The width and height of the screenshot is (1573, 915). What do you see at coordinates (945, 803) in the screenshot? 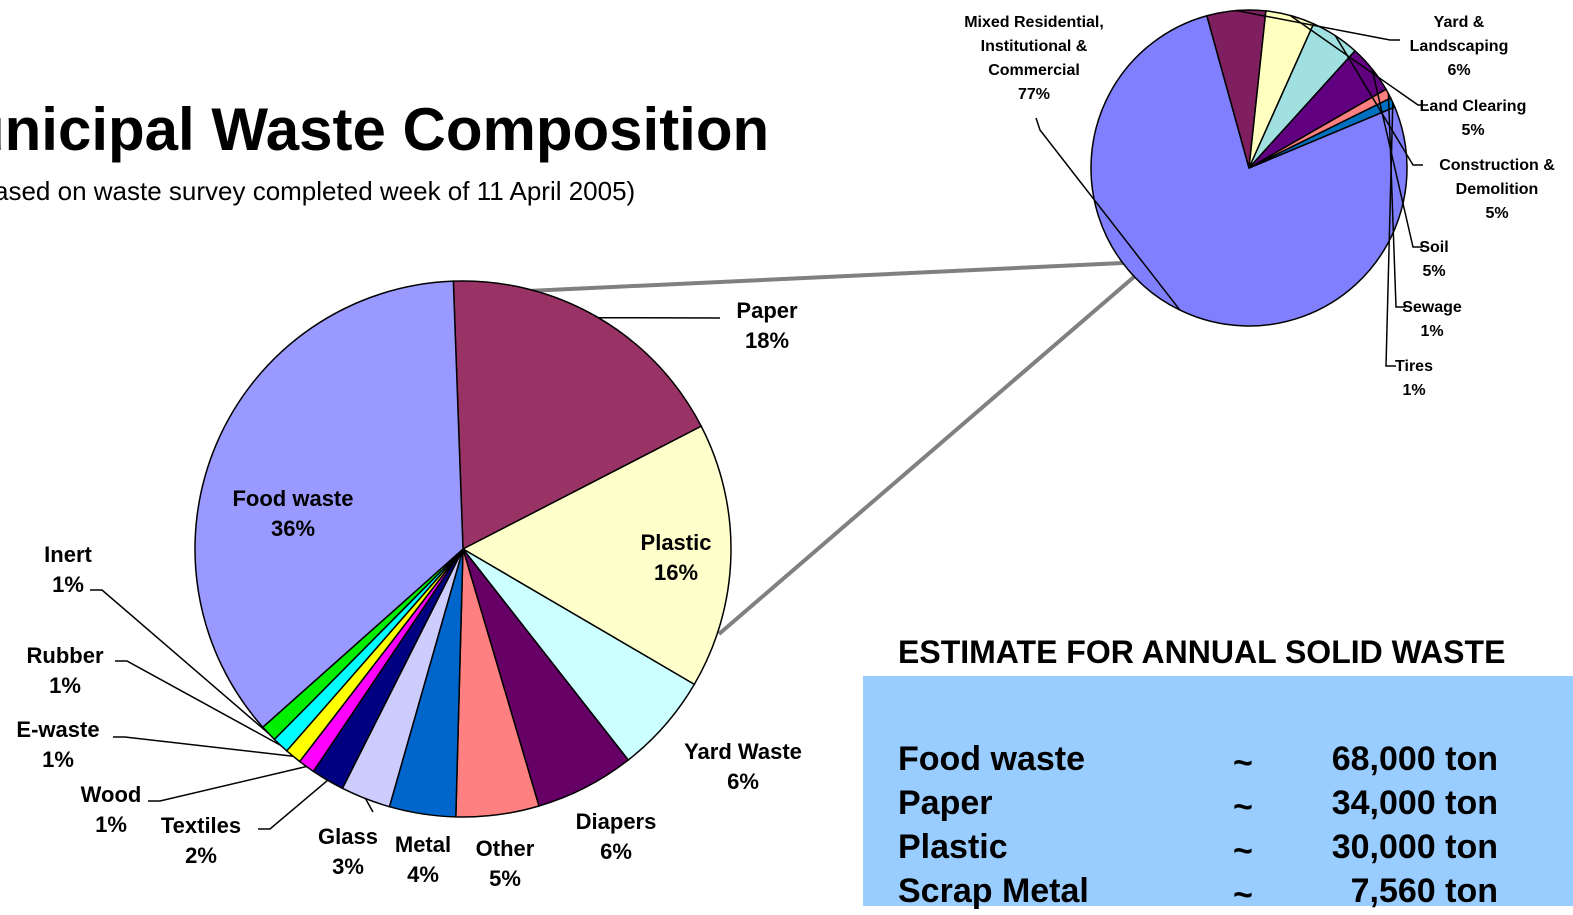
I see `estimate-item-name: Paper` at bounding box center [945, 803].